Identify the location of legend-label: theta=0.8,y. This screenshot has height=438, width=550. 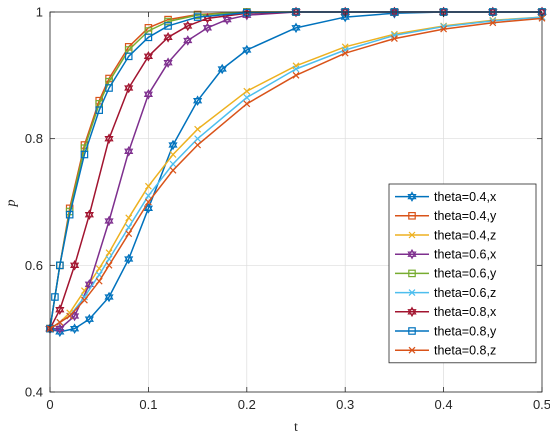
(465, 331).